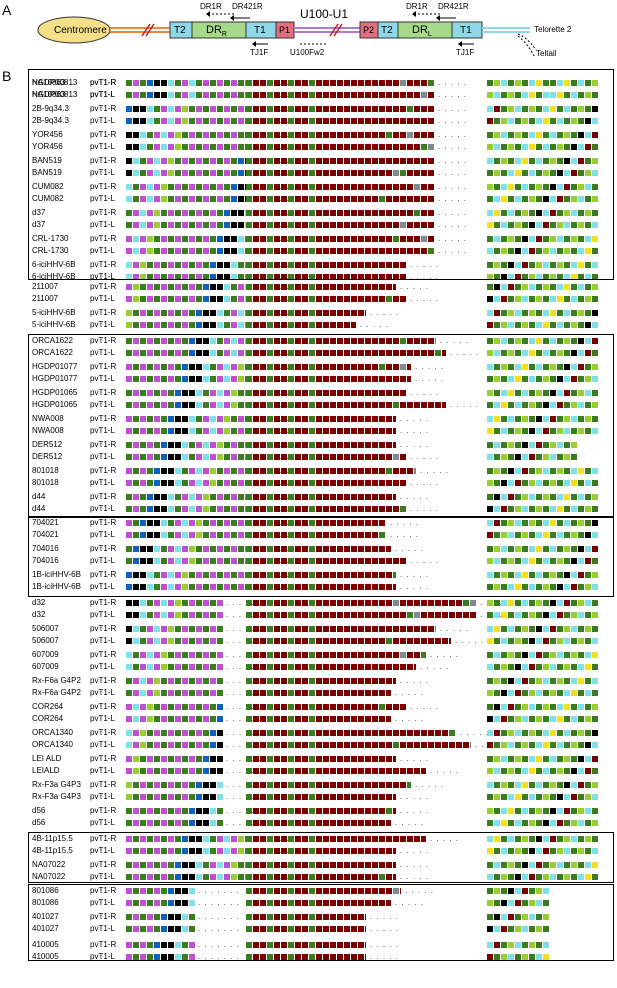  Describe the element at coordinates (102, 94) in the screenshot. I see `primer-label: pvT1-L` at that location.